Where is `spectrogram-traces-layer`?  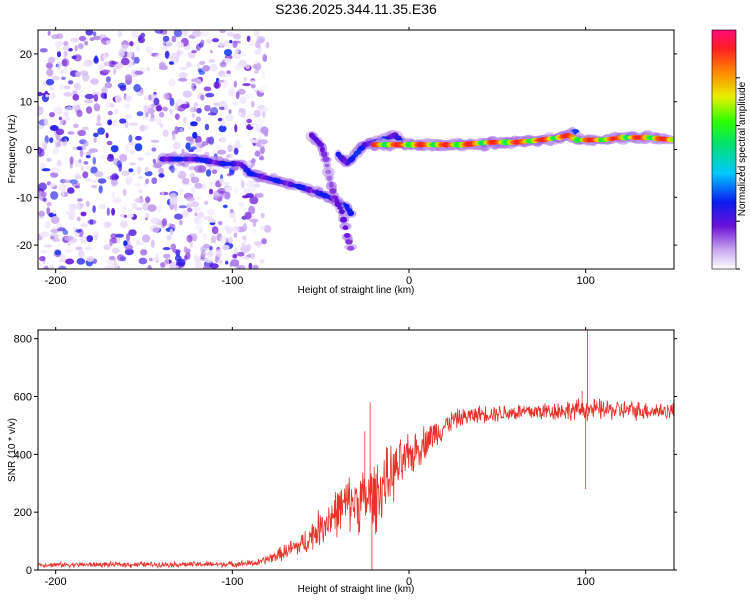
spectrogram-traces-layer is located at coordinates (415, 188).